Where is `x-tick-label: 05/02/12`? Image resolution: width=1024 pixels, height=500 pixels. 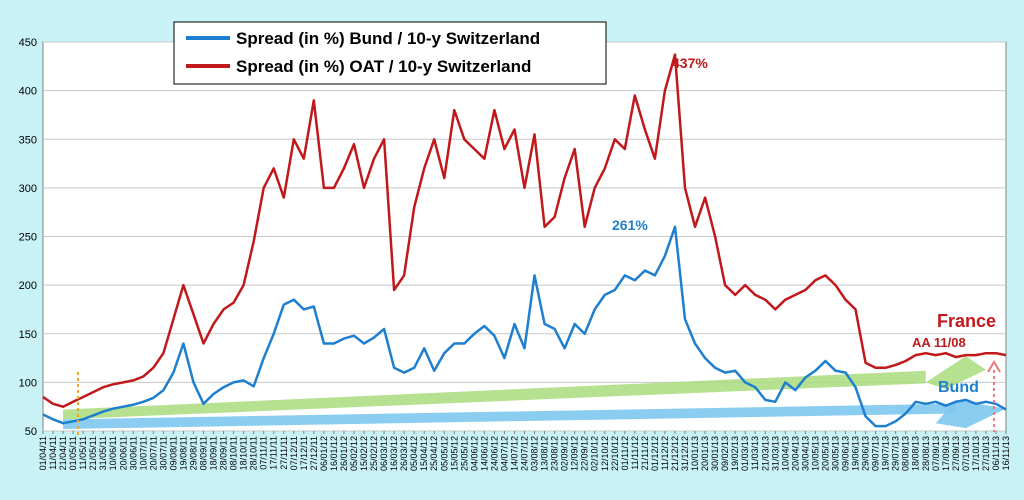 x-tick-label: 05/02/12 is located at coordinates (354, 453).